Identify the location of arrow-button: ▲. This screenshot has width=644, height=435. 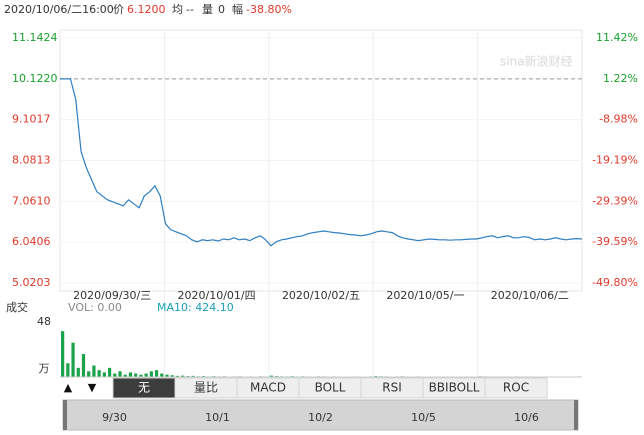
(68, 387).